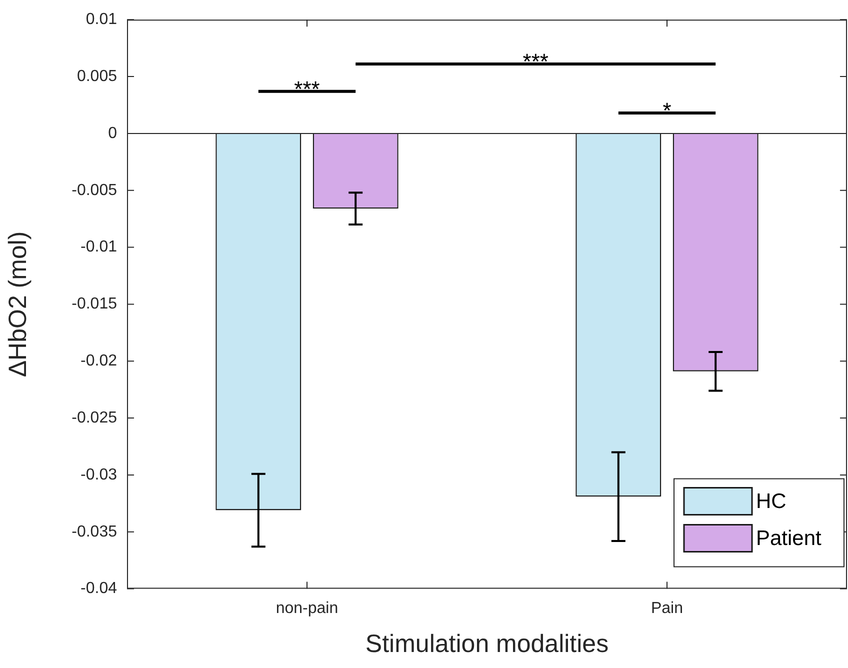  Describe the element at coordinates (102, 19) in the screenshot. I see `y-tick-label: 0.01` at that location.